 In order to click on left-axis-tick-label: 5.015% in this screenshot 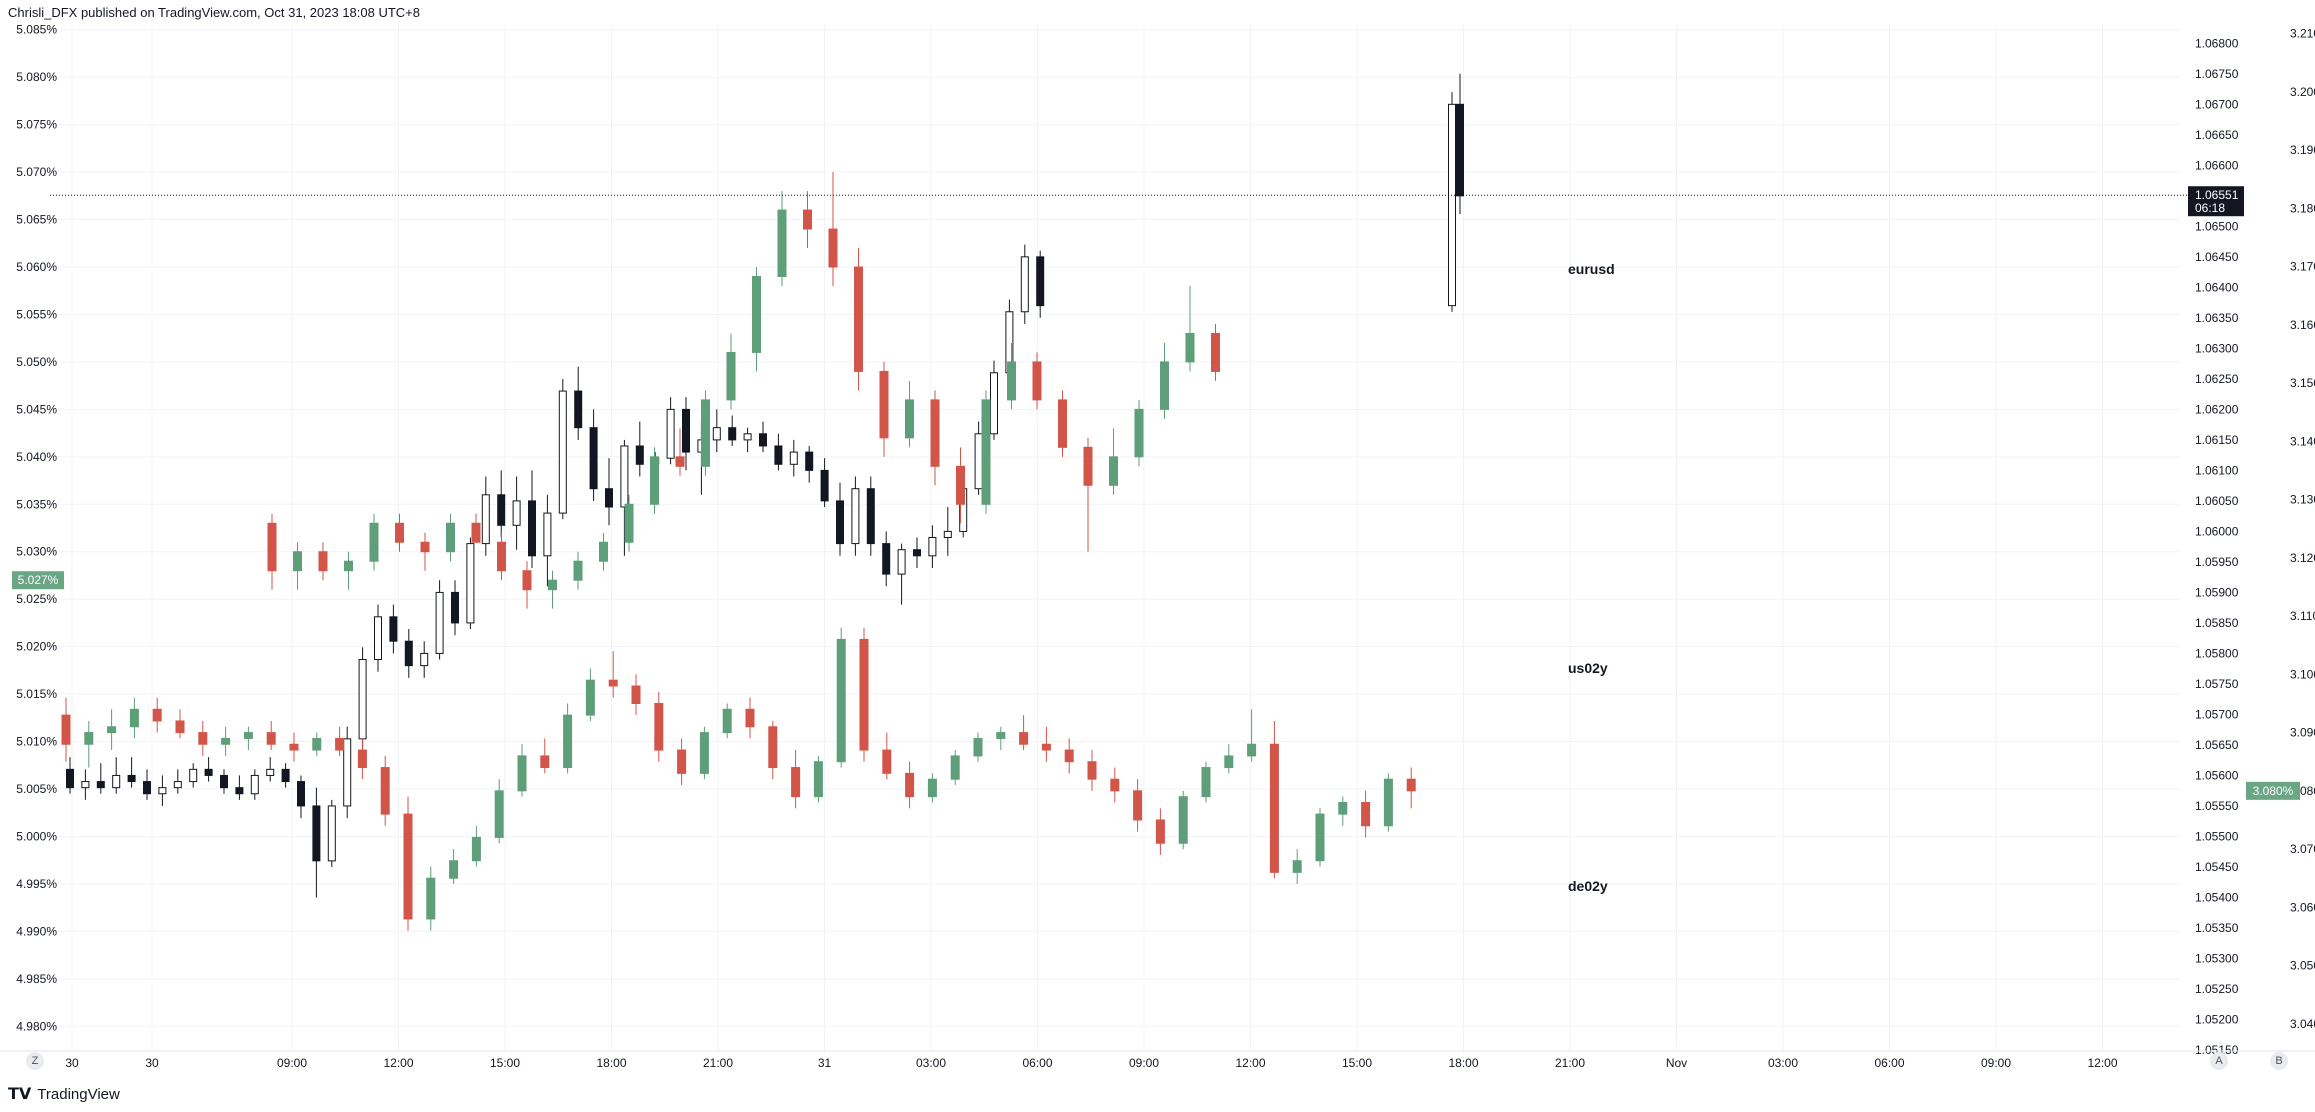, I will do `click(36, 694)`.